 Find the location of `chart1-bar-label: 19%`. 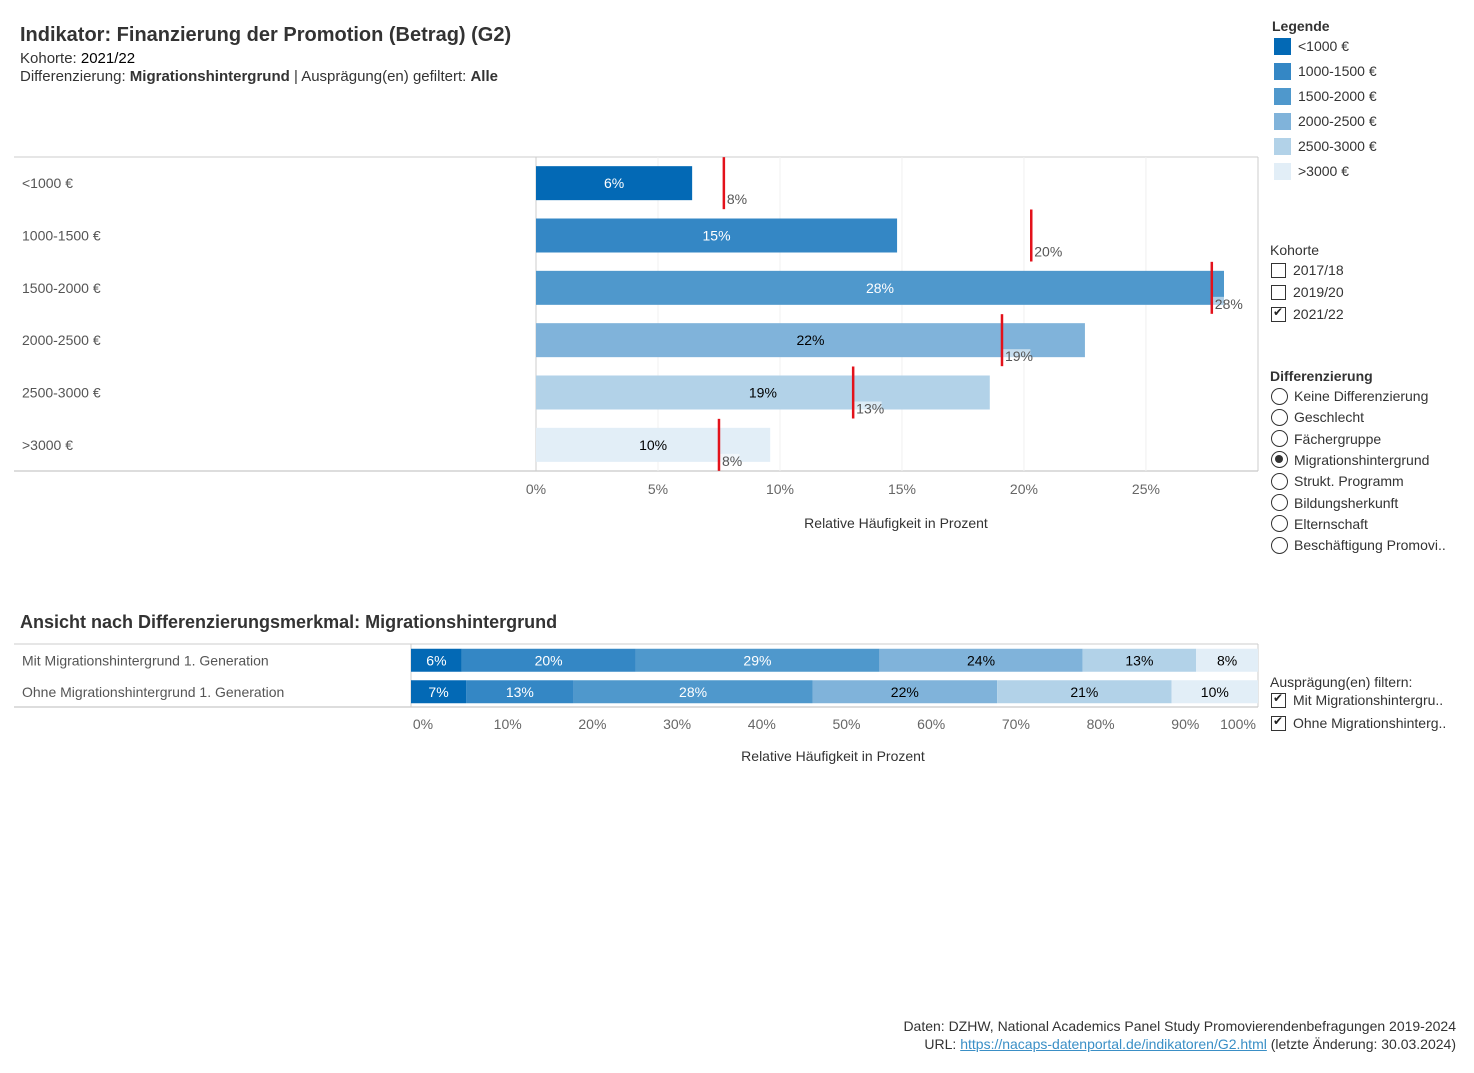

chart1-bar-label: 19% is located at coordinates (763, 393).